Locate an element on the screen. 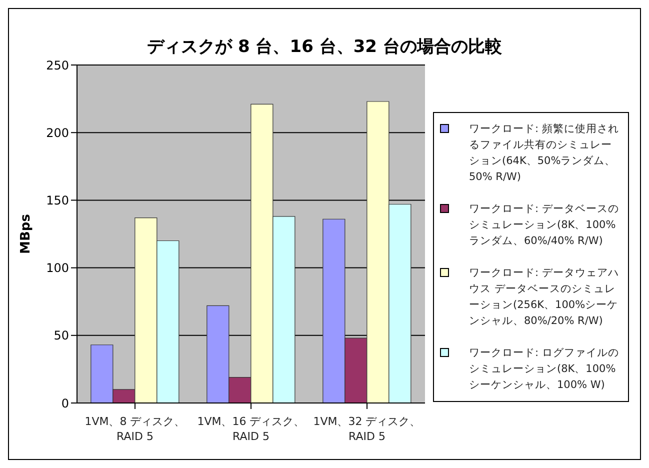 Image resolution: width=649 pixels, height=468 pixels. y-tick-label: 100 is located at coordinates (57, 268).